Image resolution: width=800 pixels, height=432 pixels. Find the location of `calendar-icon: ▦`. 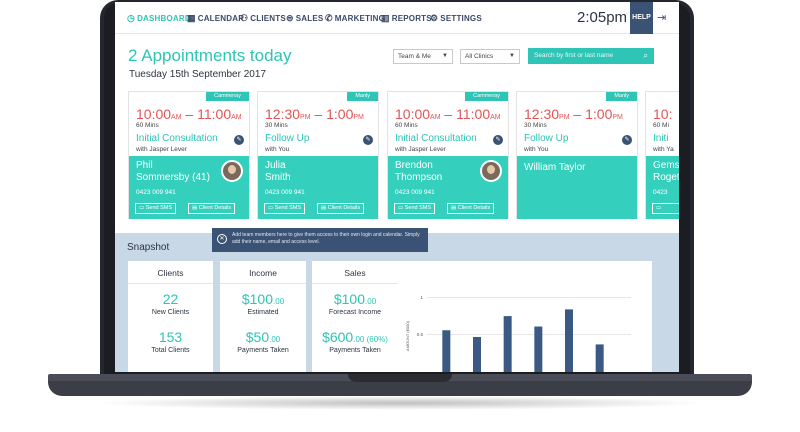

calendar-icon: ▦ is located at coordinates (191, 18).